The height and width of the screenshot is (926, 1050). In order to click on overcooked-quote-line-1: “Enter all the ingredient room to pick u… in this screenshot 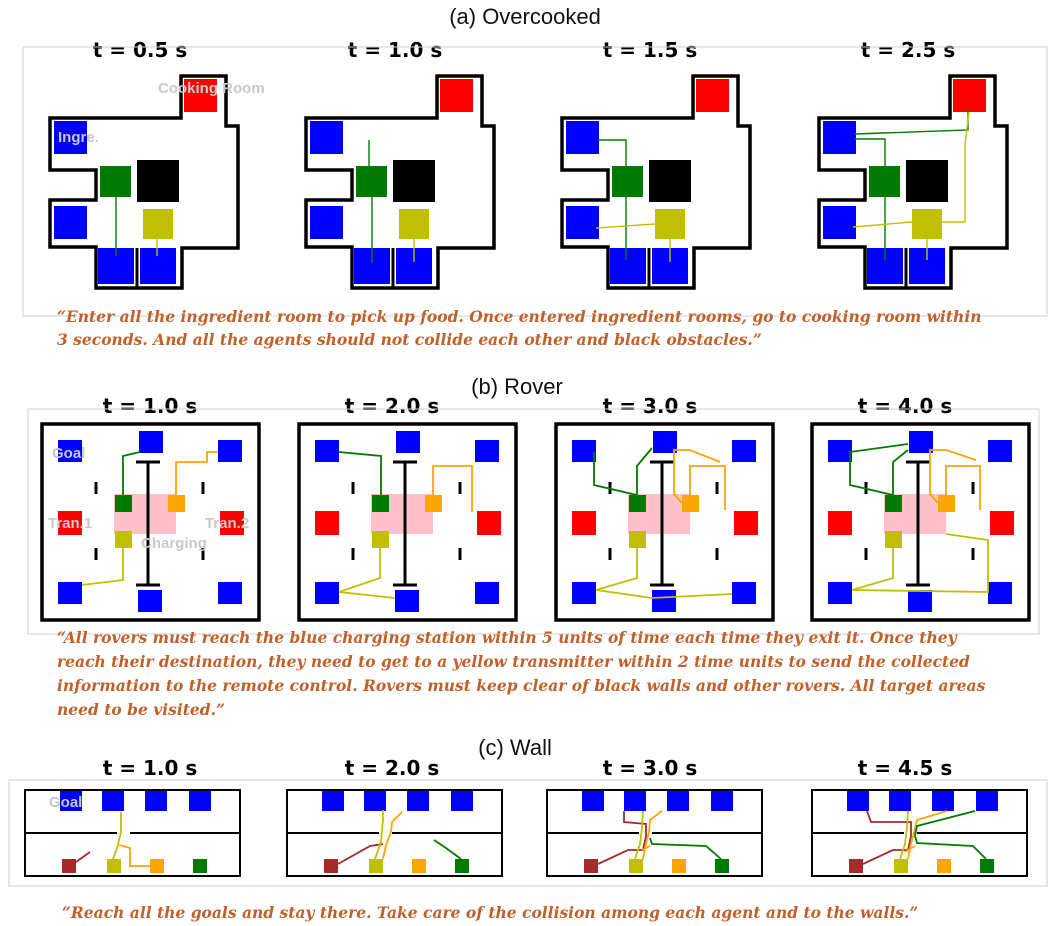, I will do `click(519, 316)`.